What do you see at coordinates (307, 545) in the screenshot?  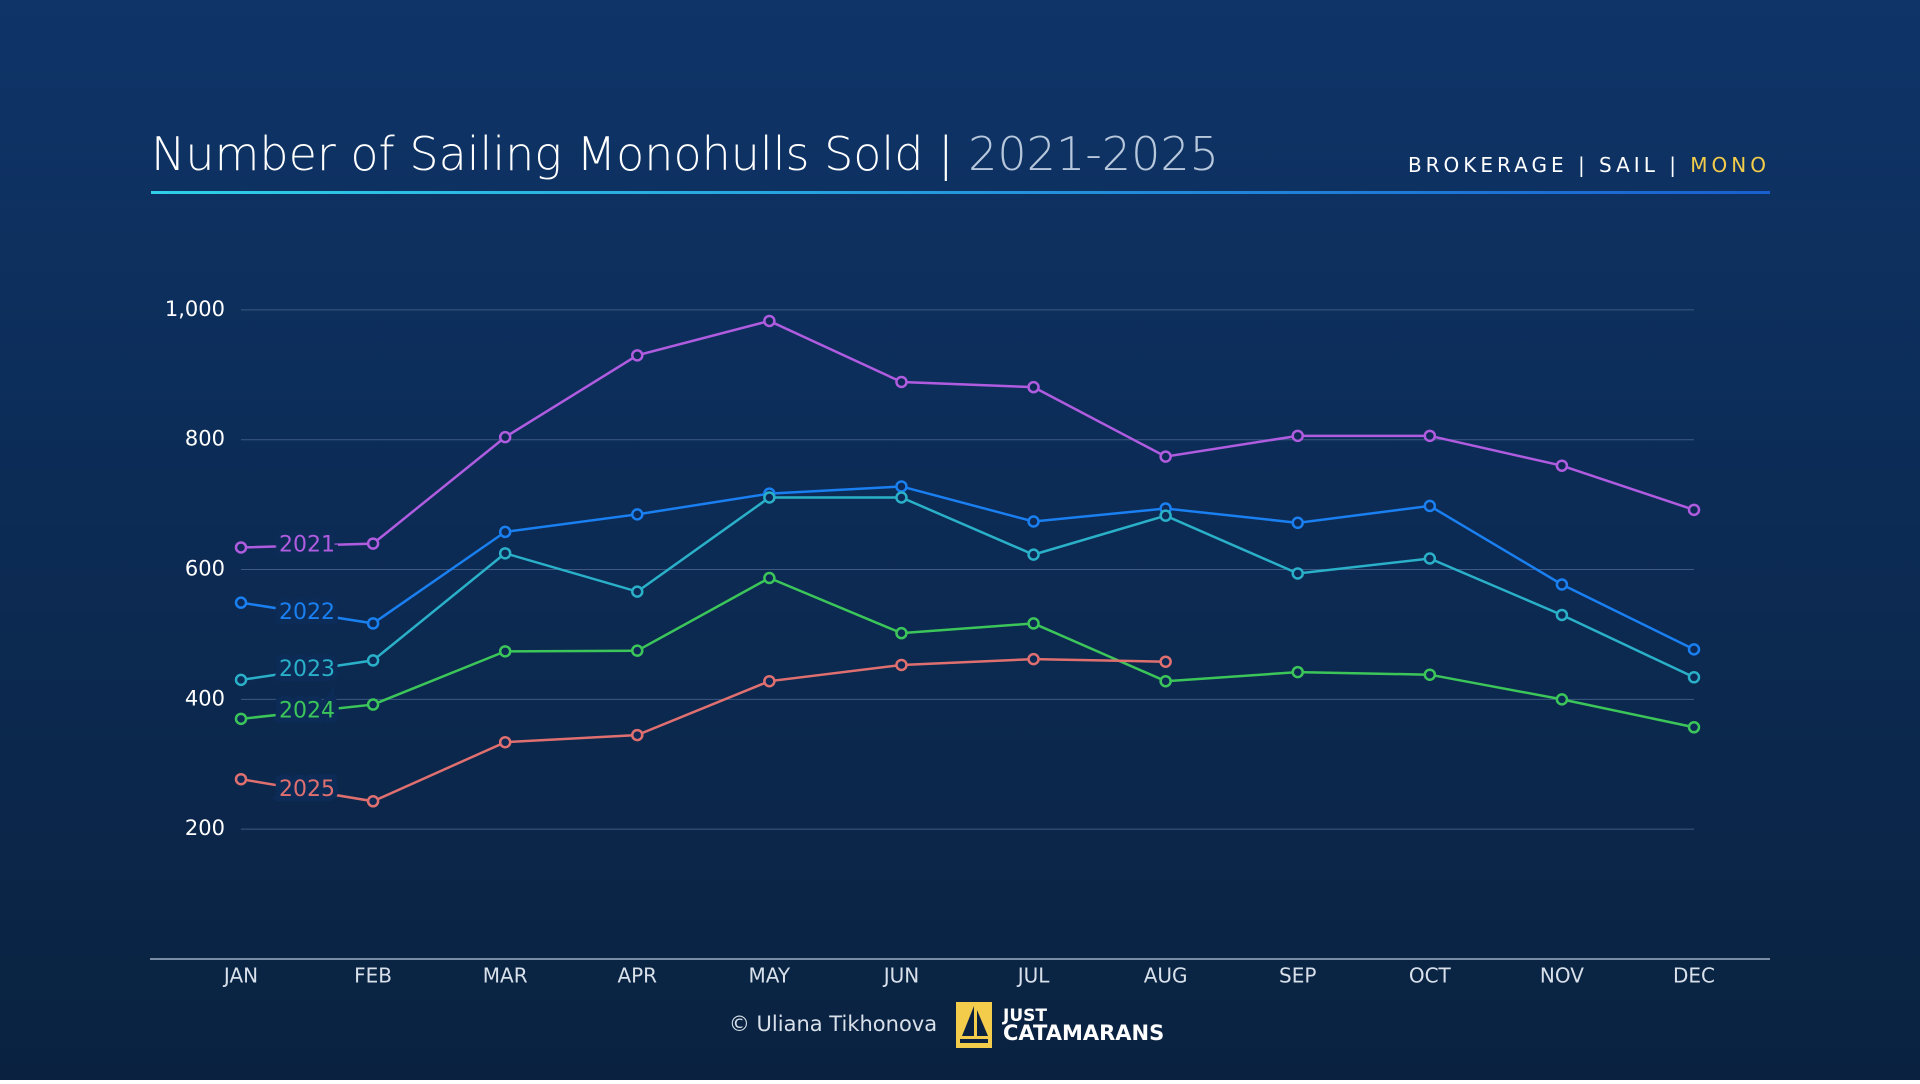 I see `series-label: 2021` at bounding box center [307, 545].